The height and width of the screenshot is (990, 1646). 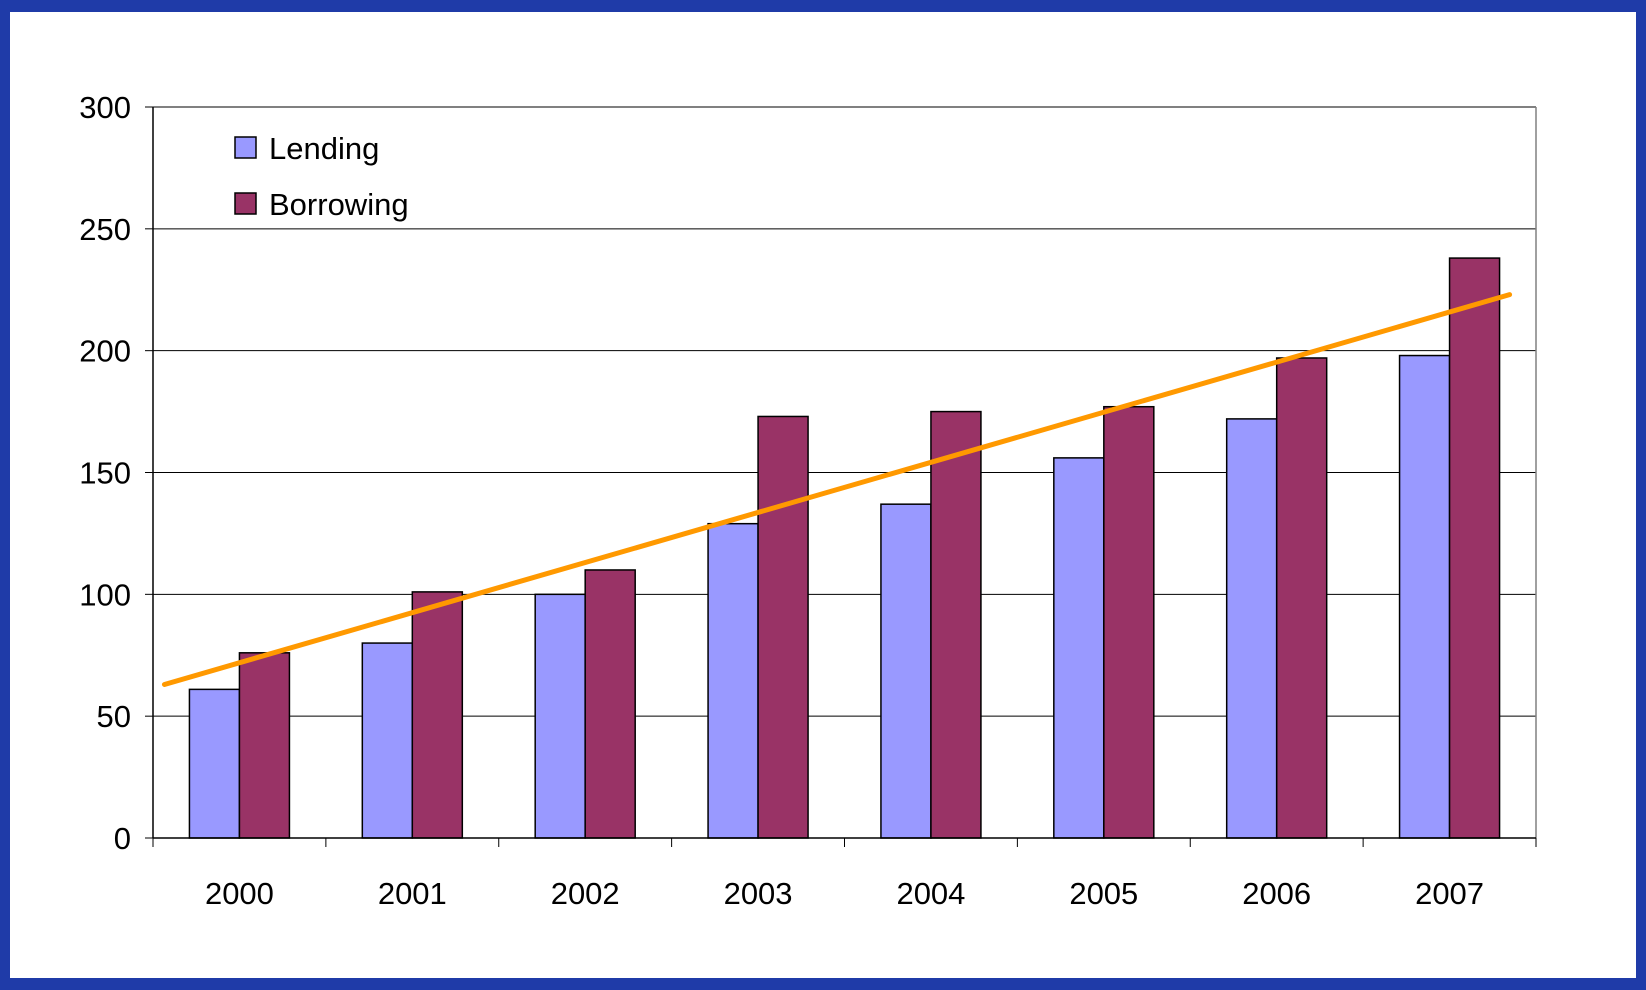 What do you see at coordinates (1424, 596) in the screenshot?
I see `bar-lending-2007` at bounding box center [1424, 596].